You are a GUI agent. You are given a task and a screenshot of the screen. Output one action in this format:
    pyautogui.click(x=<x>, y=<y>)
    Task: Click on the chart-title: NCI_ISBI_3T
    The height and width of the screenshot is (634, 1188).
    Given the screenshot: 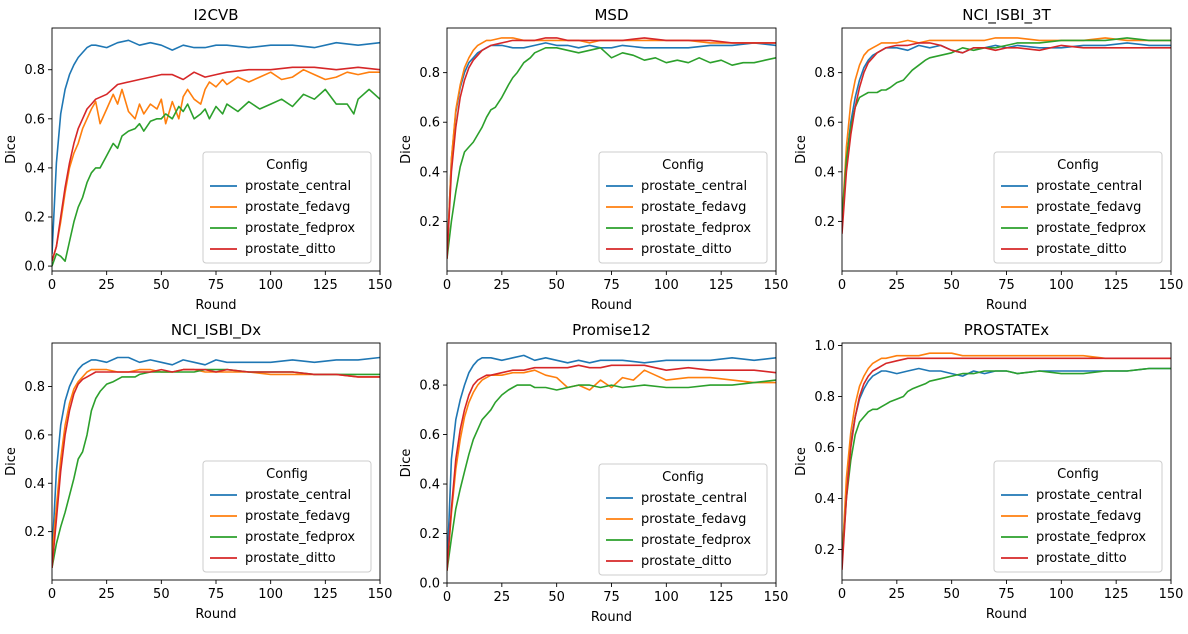 What is the action you would take?
    pyautogui.click(x=1006, y=15)
    